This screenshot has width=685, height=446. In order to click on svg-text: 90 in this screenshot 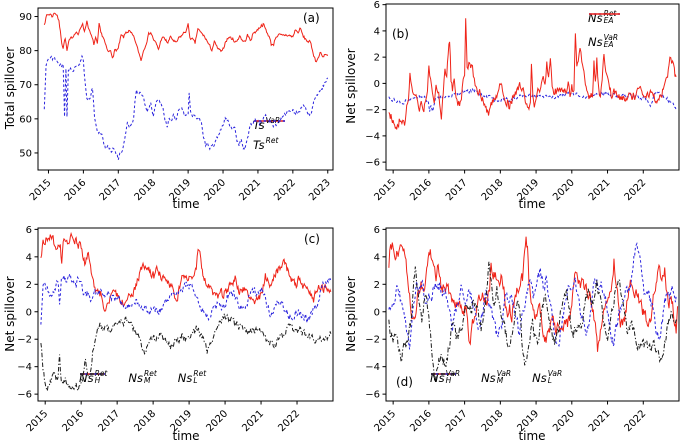, I will do `click(25, 17)`.